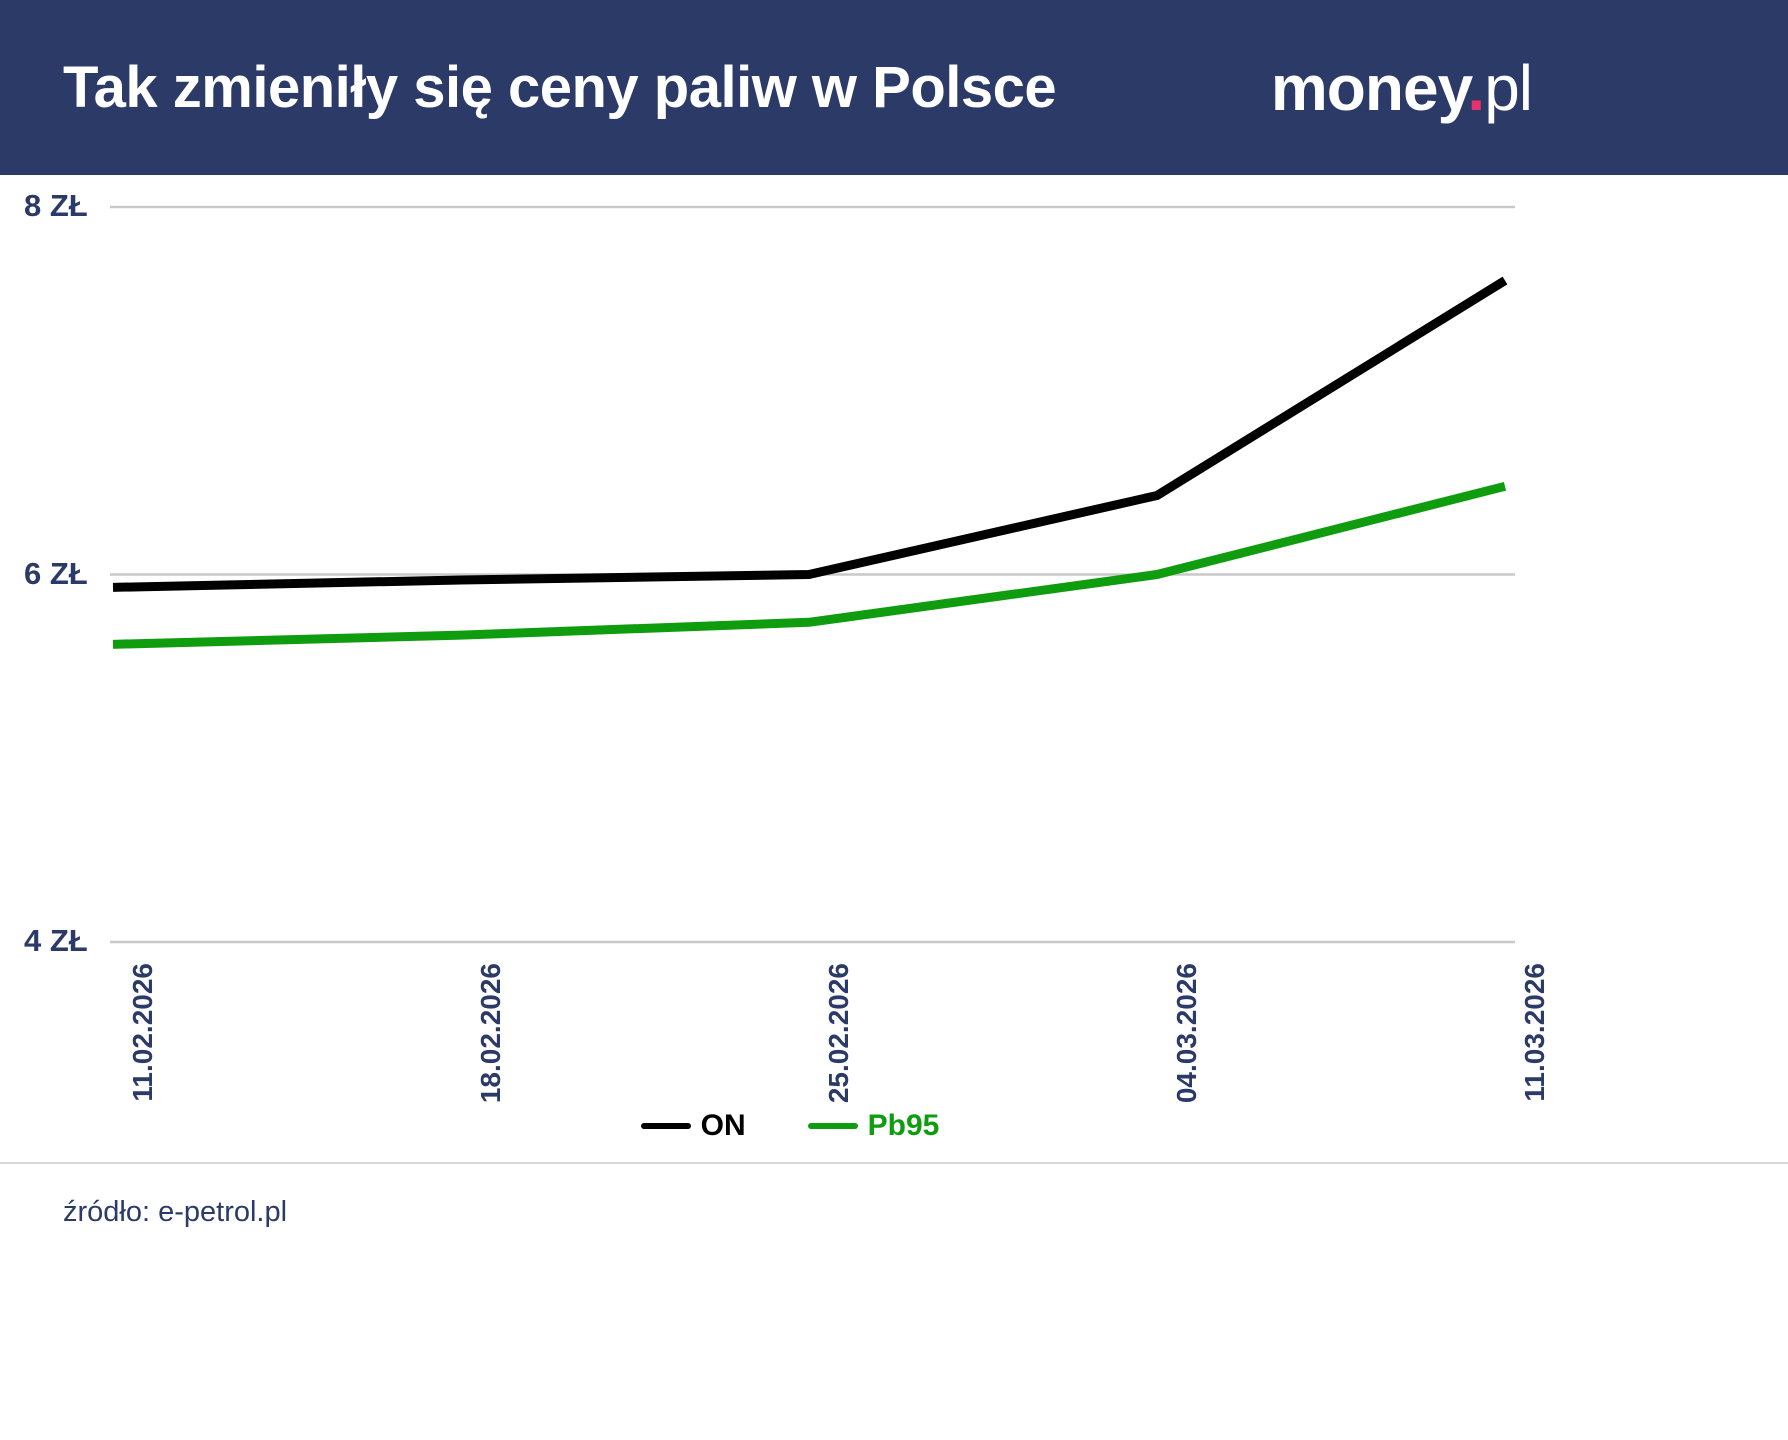 The height and width of the screenshot is (1440, 1788). Describe the element at coordinates (693, 1126) in the screenshot. I see `legend-item-ON: ON` at that location.